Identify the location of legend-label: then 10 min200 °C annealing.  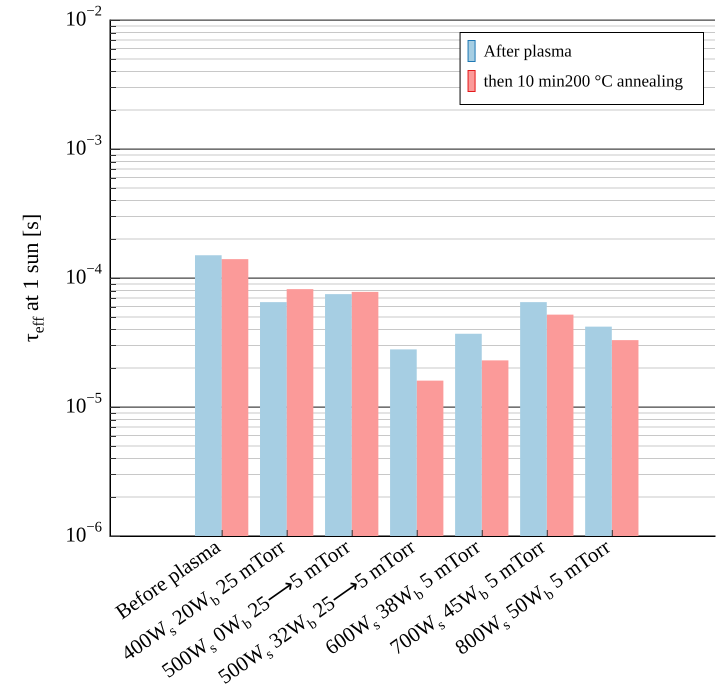
(584, 80).